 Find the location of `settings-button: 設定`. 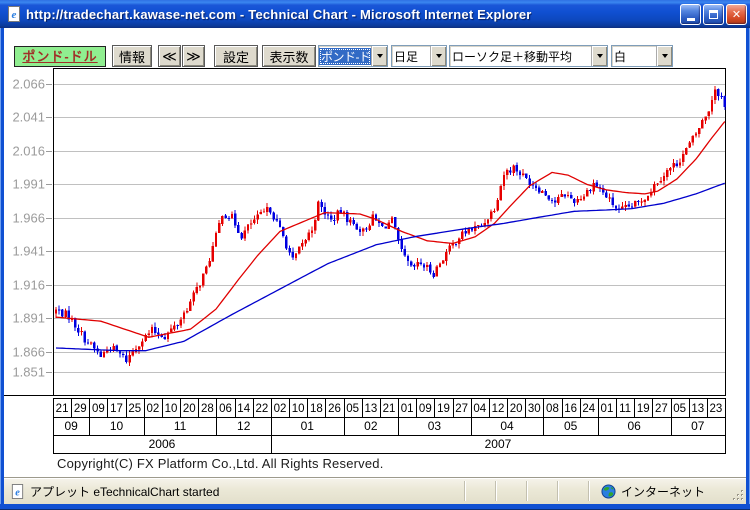

settings-button: 設定 is located at coordinates (236, 56).